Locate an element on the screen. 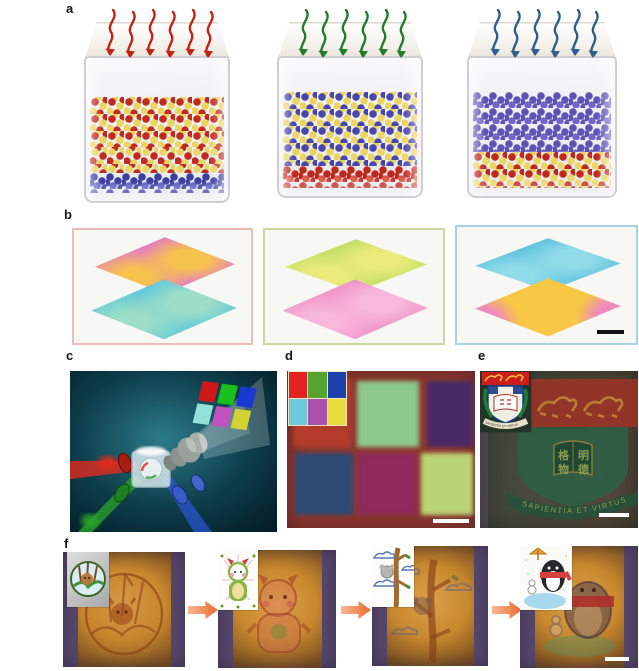  layer-slab-cyan is located at coordinates (164, 309).